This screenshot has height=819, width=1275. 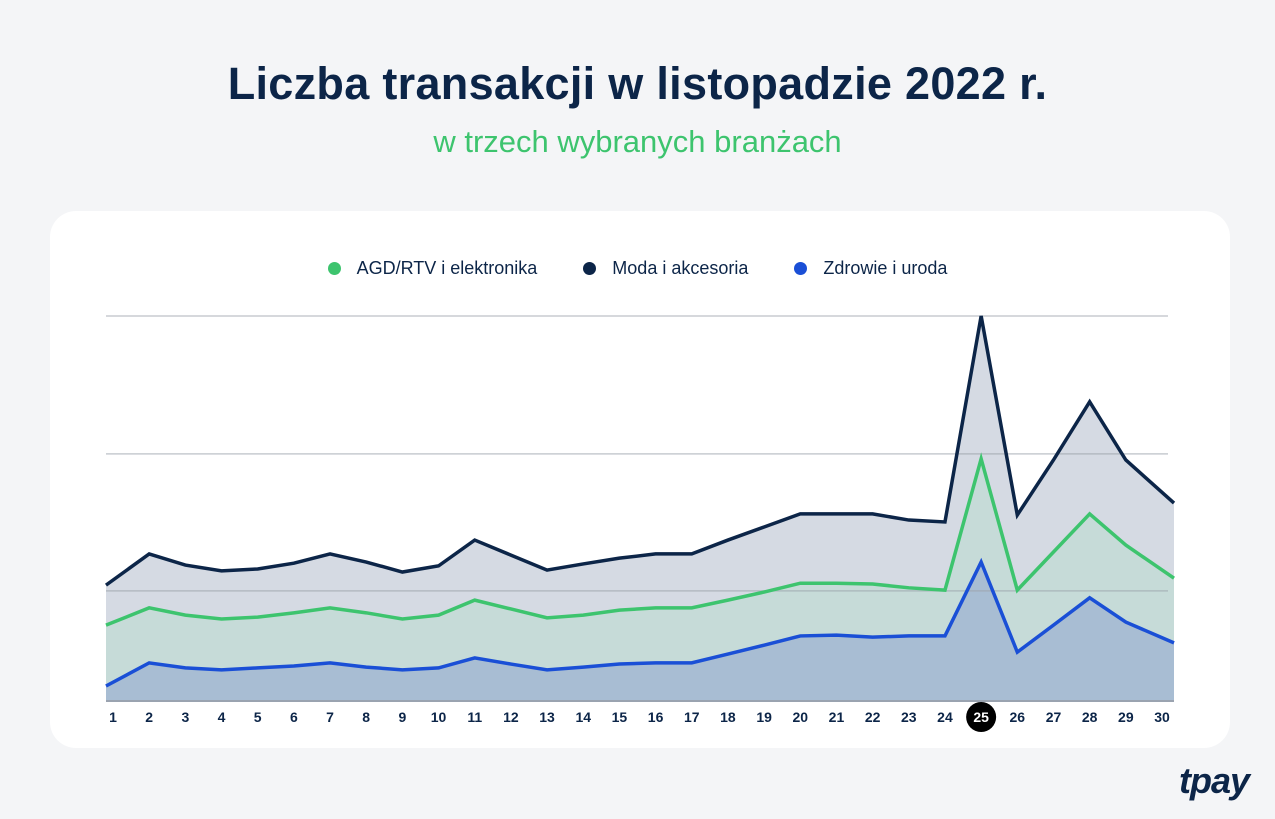 I want to click on x-tick-label: 20, so click(x=800, y=717).